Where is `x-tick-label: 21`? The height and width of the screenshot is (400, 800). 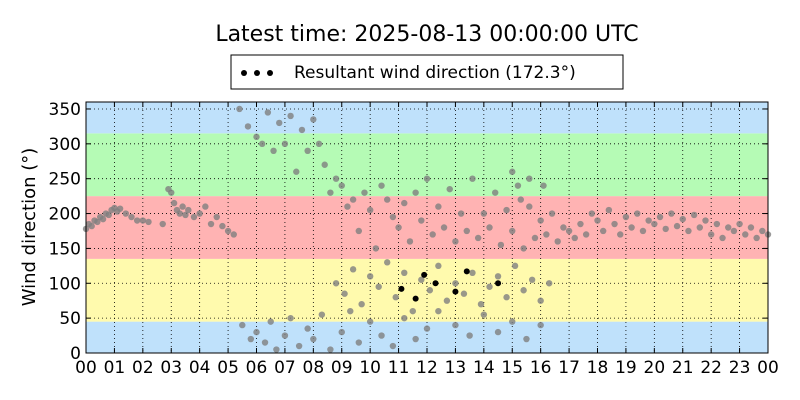 x-tick-label: 21 is located at coordinates (683, 368).